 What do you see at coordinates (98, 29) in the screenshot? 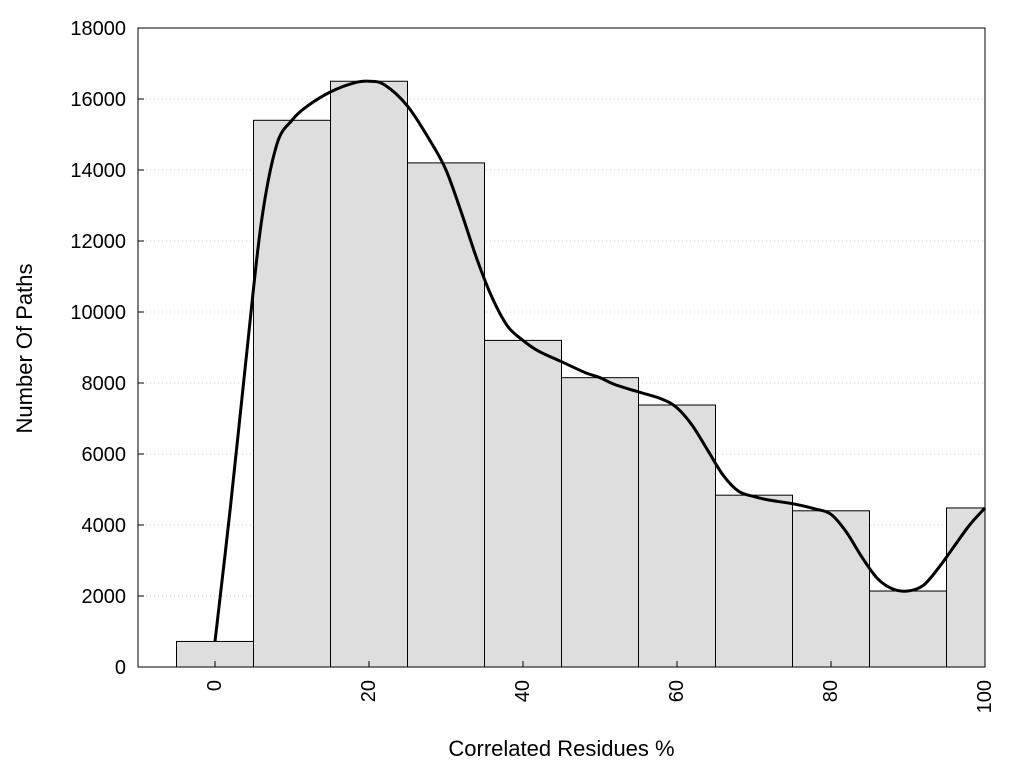
I see `y-tick-label: 18000` at bounding box center [98, 29].